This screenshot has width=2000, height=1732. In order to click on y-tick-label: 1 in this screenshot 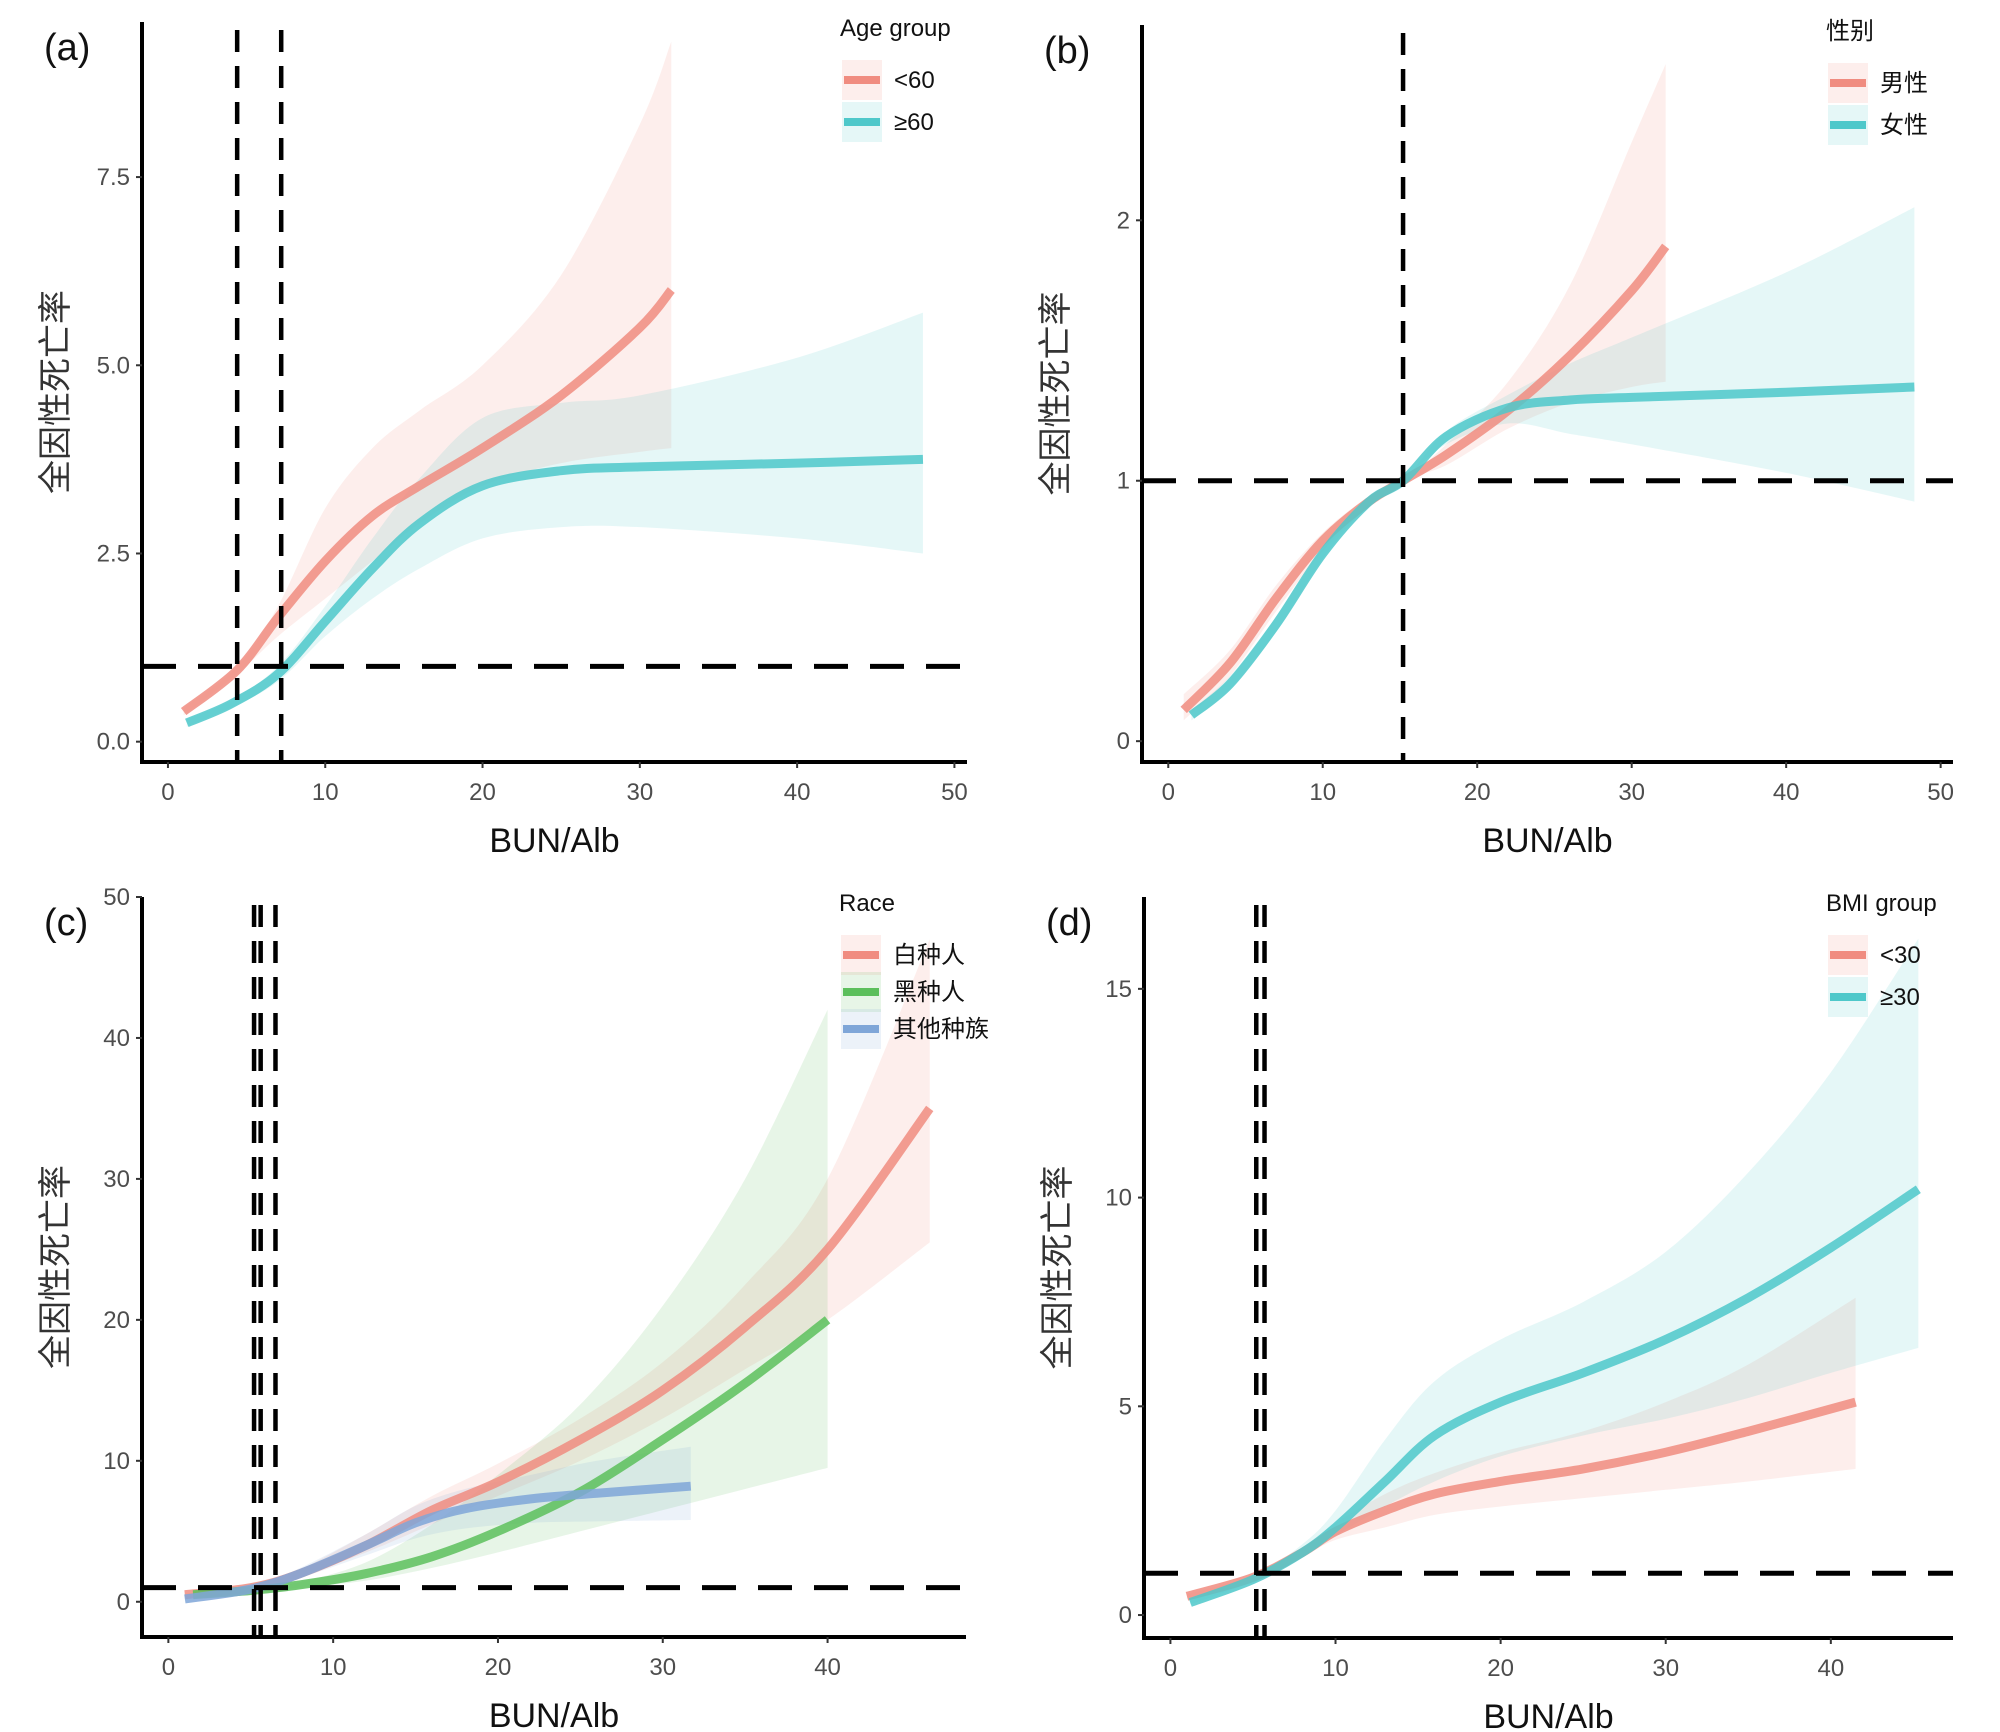, I will do `click(1123, 481)`.